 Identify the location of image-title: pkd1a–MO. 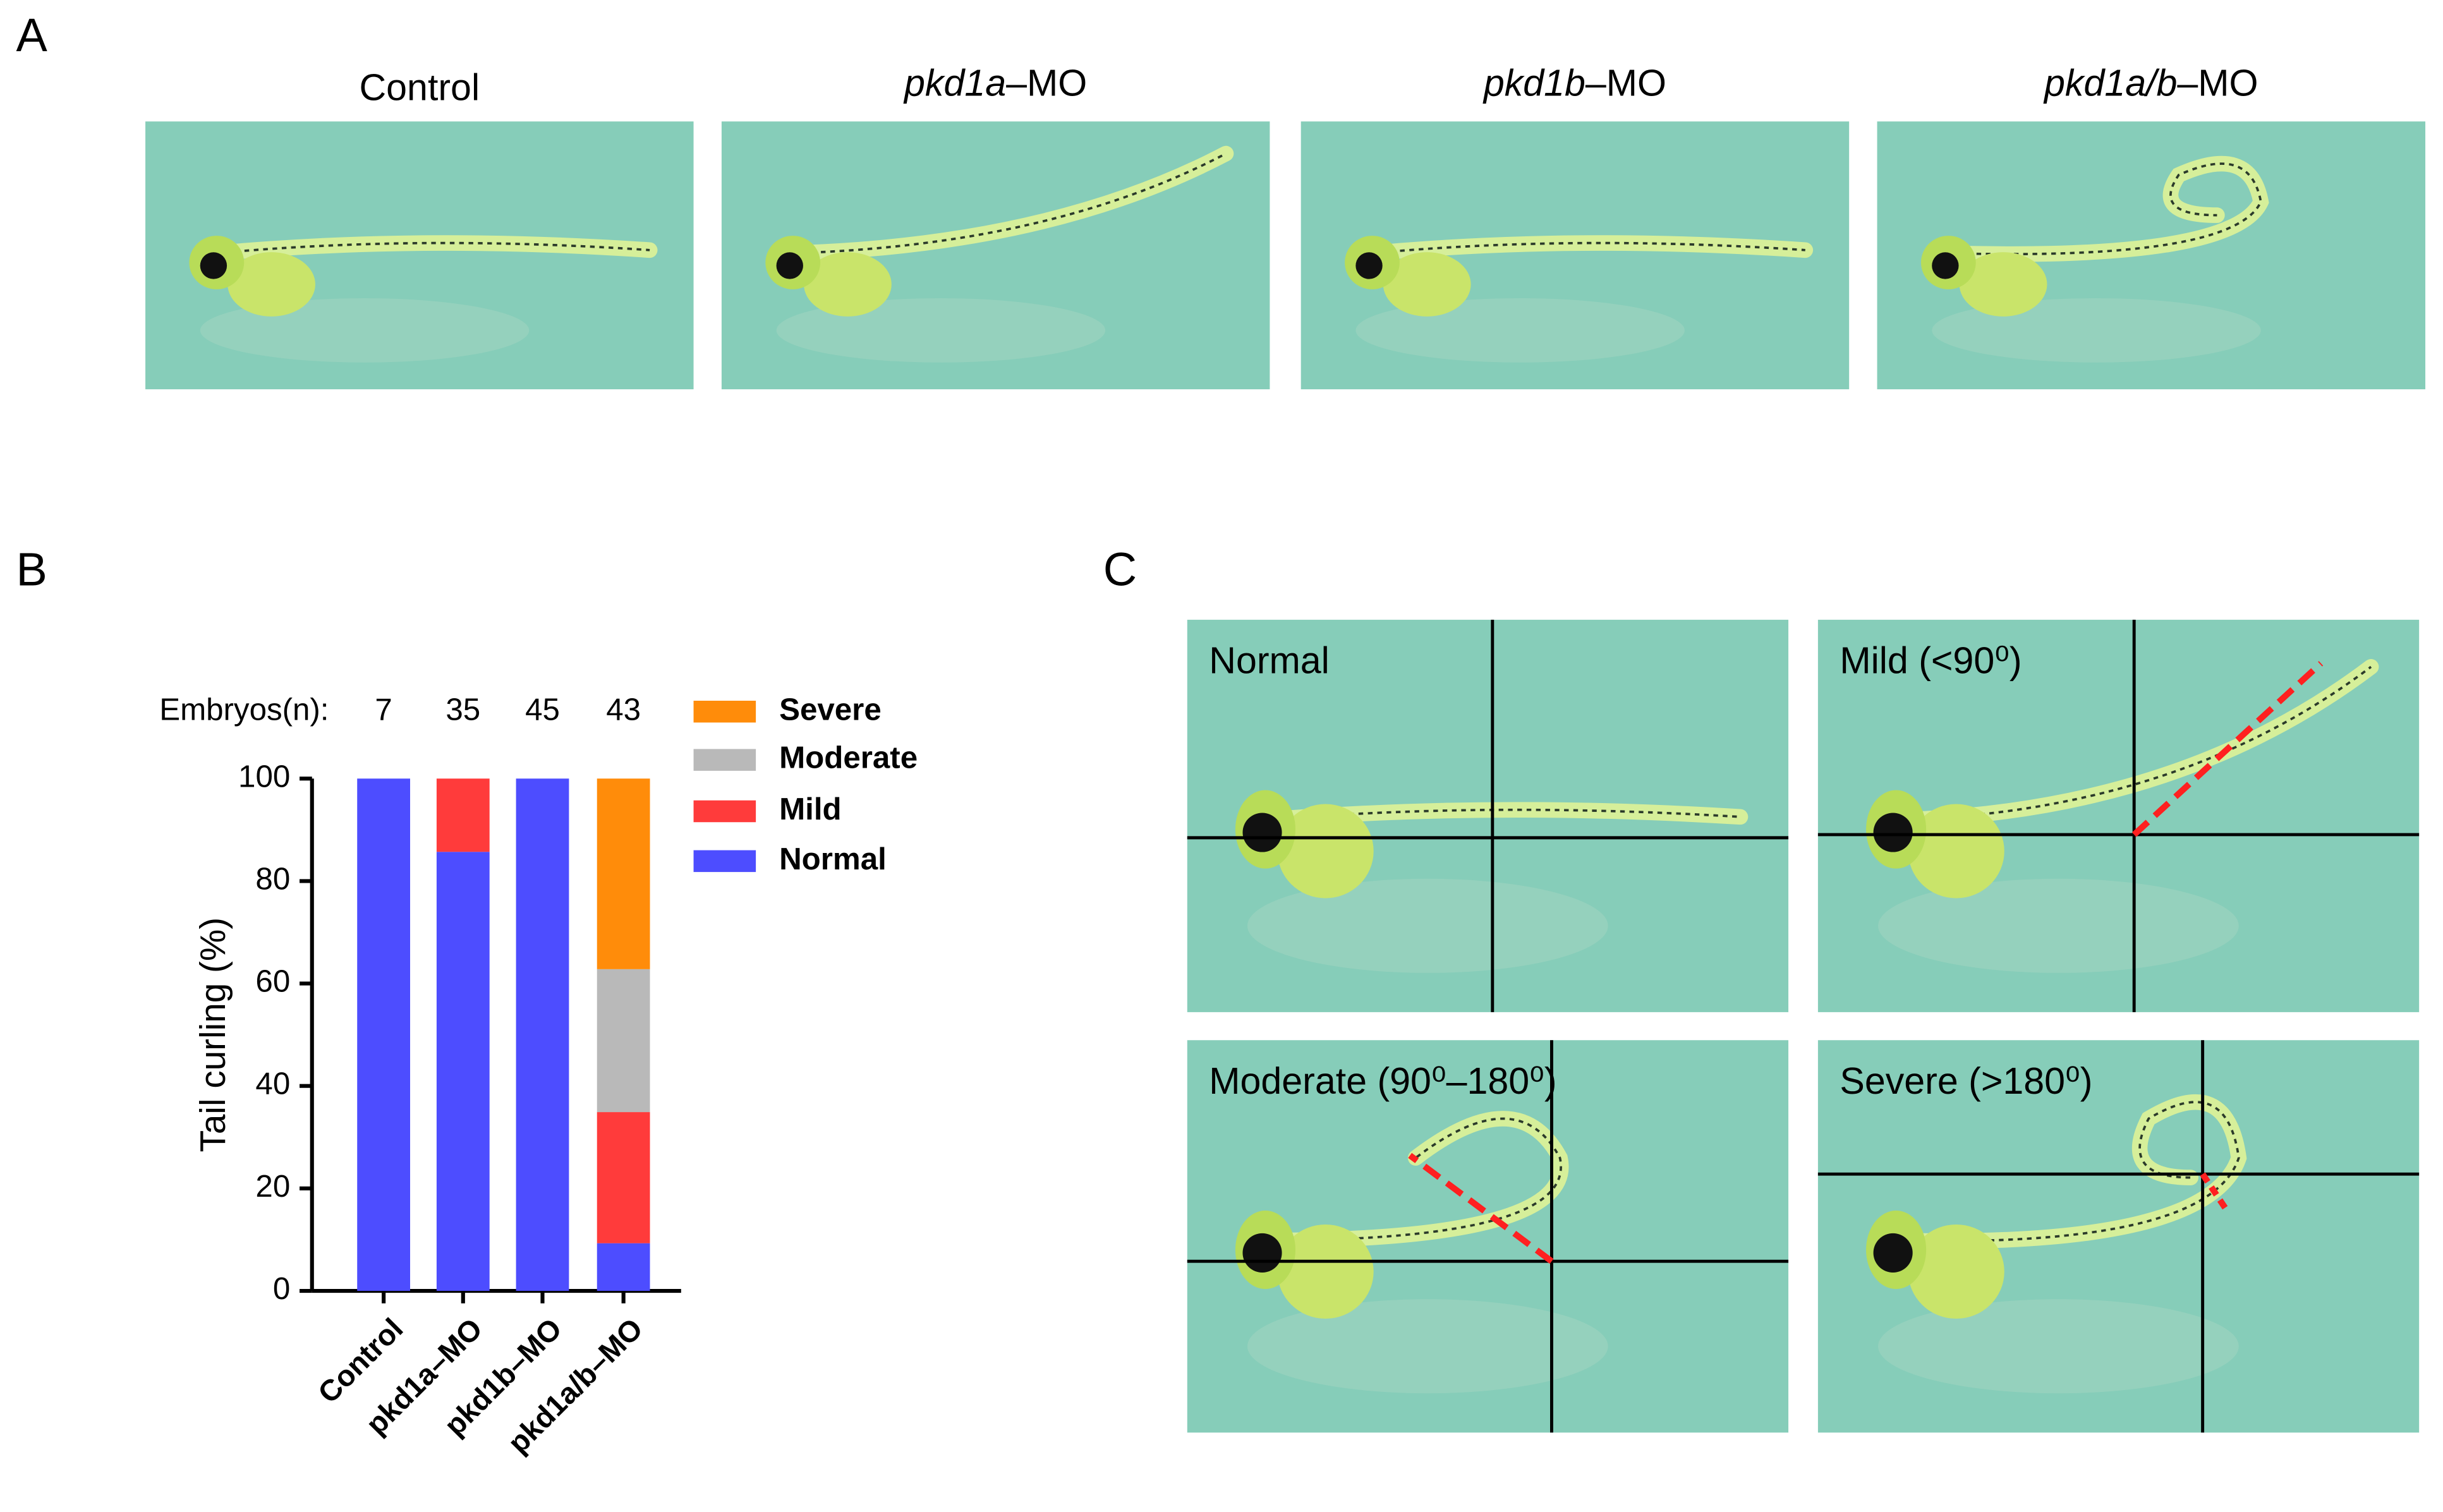
(995, 82).